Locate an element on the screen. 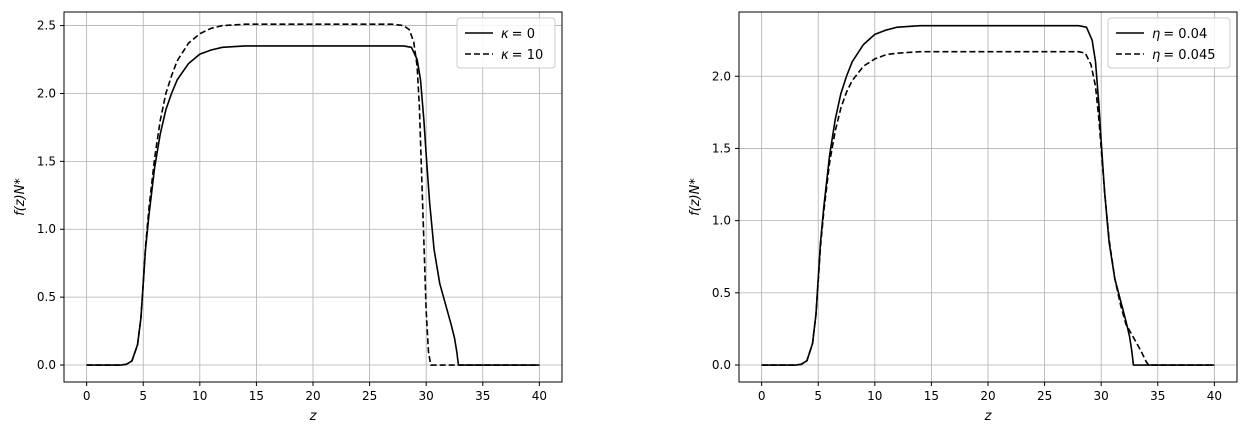 The width and height of the screenshot is (1245, 426). legend: η = 0.04η = 0.045 is located at coordinates (1169, 43).